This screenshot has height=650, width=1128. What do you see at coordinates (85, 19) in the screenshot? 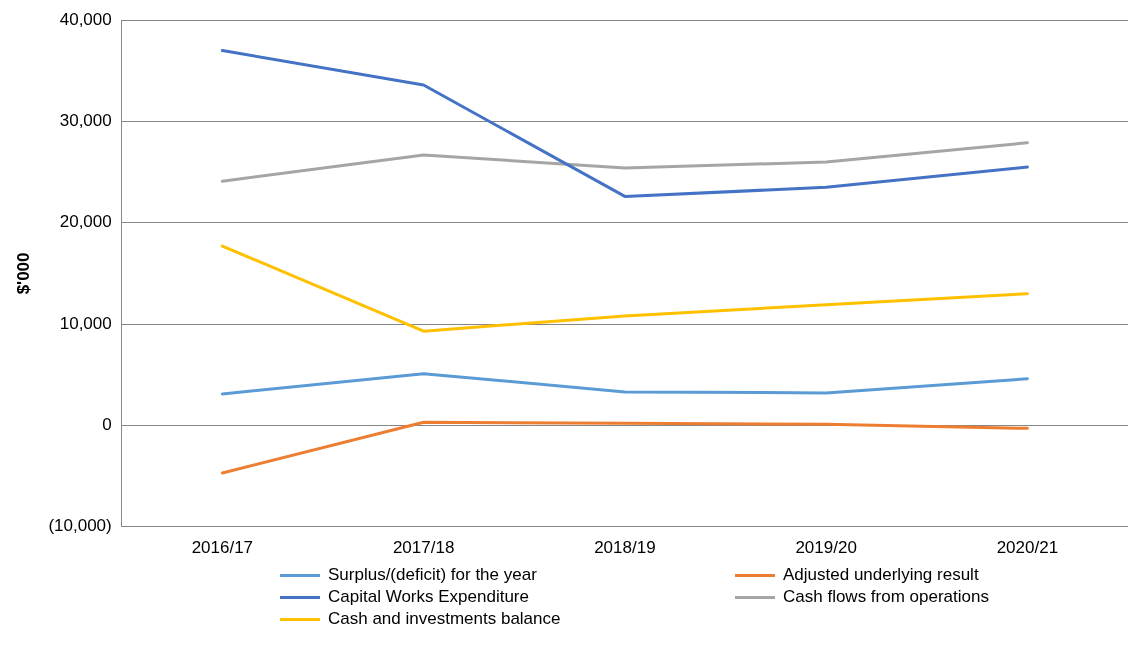
I see `y-tick-label: 40,000` at bounding box center [85, 19].